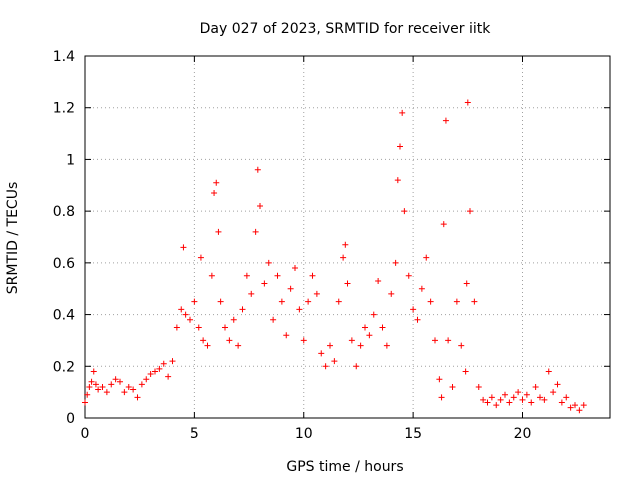 Image resolution: width=640 pixels, height=480 pixels. Describe the element at coordinates (13, 238) in the screenshot. I see `y-axis-label: SRMTID / TECUs` at that location.